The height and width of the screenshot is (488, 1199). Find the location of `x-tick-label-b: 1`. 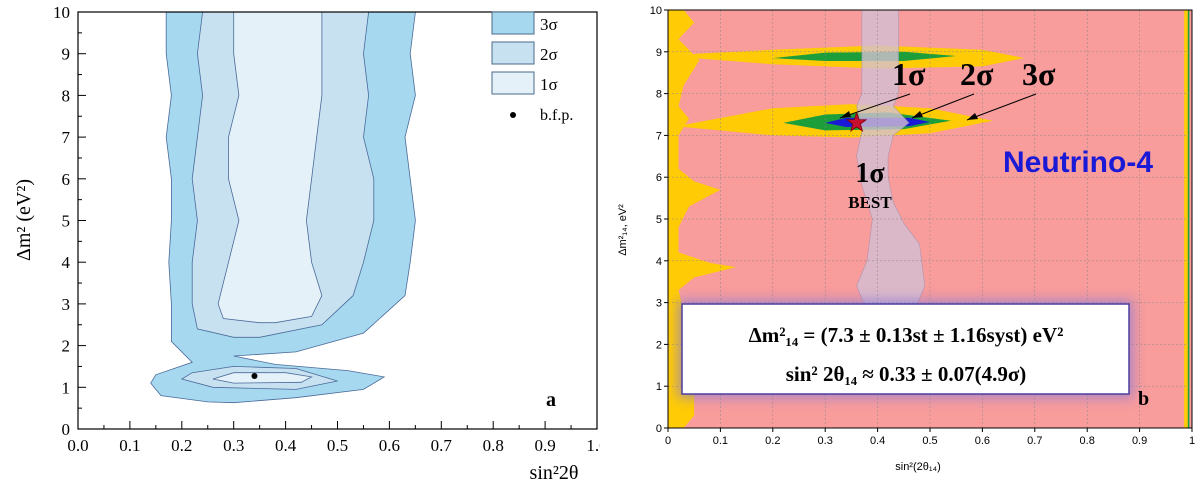

x-tick-label-b: 1 is located at coordinates (1192, 441).